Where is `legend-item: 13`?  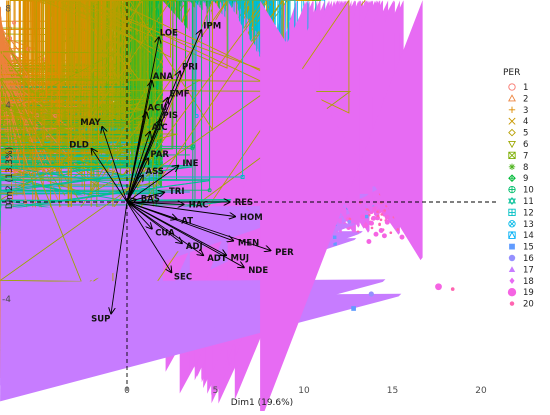 legend-item: 13 is located at coordinates (521, 225).